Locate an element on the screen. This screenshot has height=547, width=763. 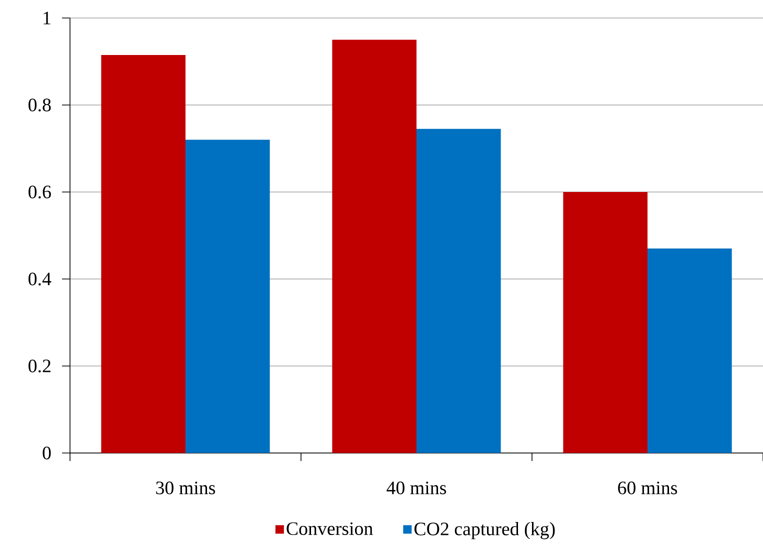
y-tick-label: 0.8 is located at coordinates (39, 105).